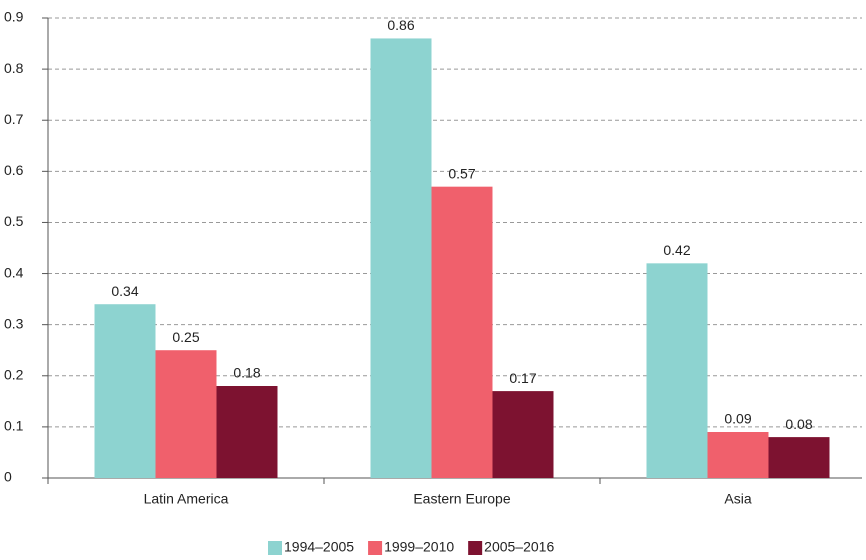 This screenshot has height=560, width=866. What do you see at coordinates (14, 68) in the screenshot?
I see `y-tick-label: 0.8` at bounding box center [14, 68].